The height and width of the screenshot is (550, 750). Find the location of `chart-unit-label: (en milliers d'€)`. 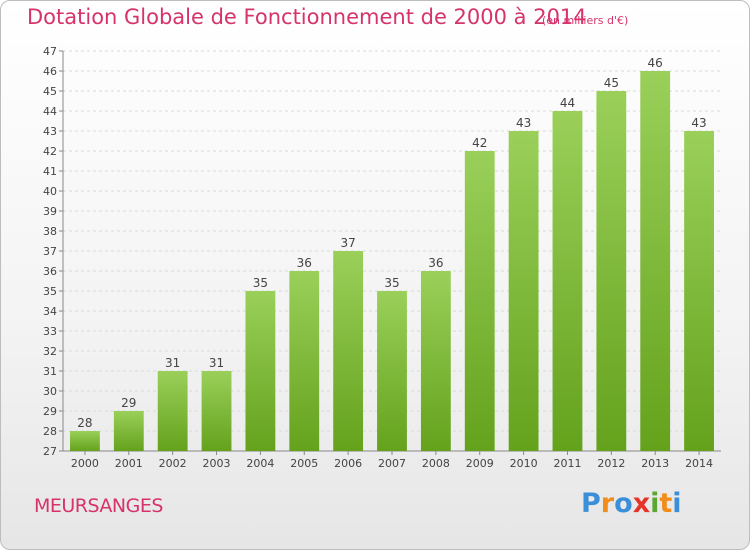

chart-unit-label: (en milliers d'€) is located at coordinates (585, 20).